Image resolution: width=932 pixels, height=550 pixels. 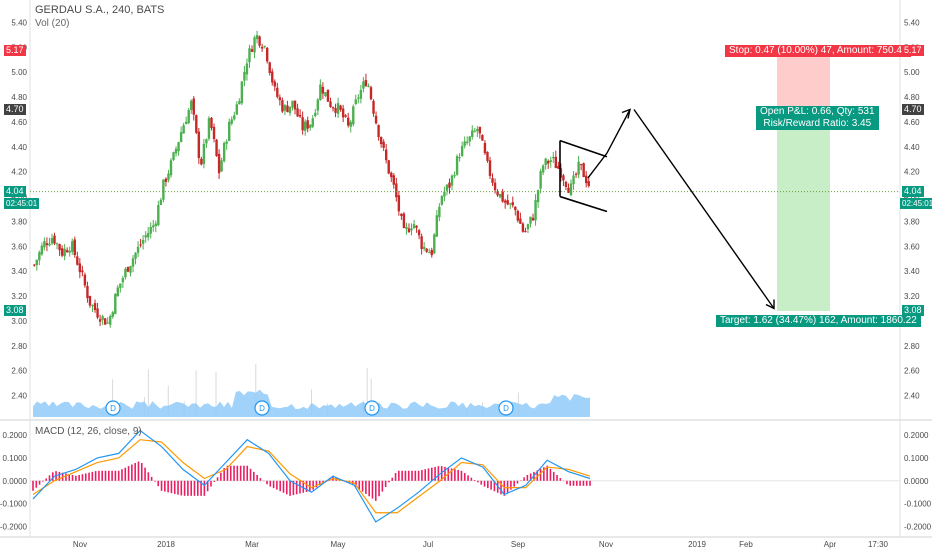 What do you see at coordinates (913, 310) in the screenshot?
I see `price-tag-target: 3.08` at bounding box center [913, 310].